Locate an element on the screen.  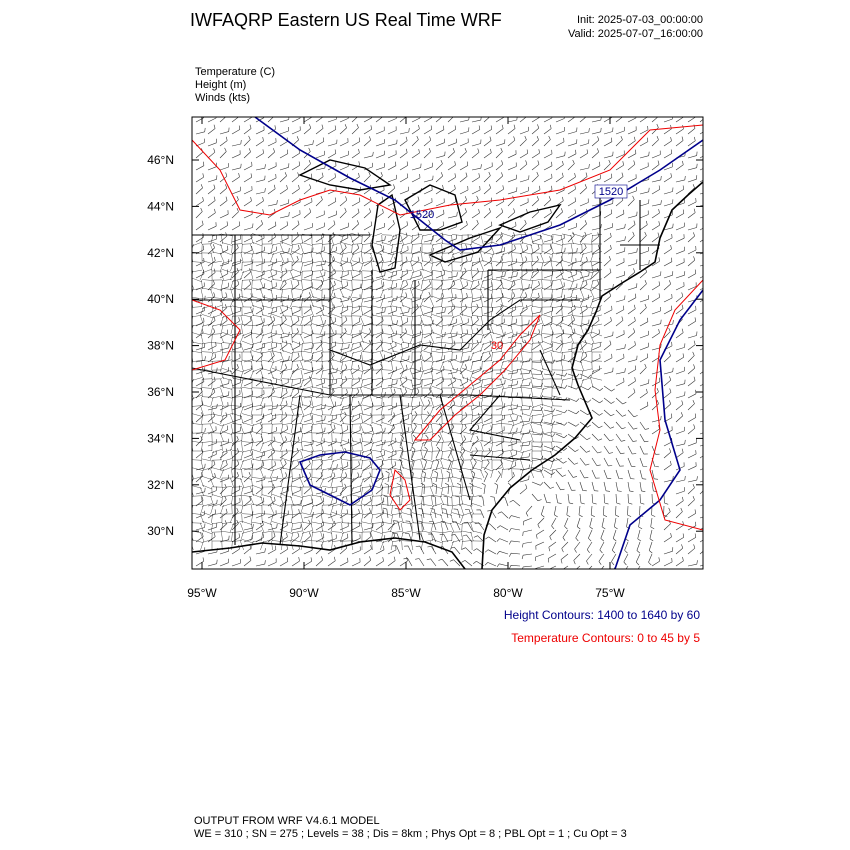
lon-label: 80°W is located at coordinates (508, 593).